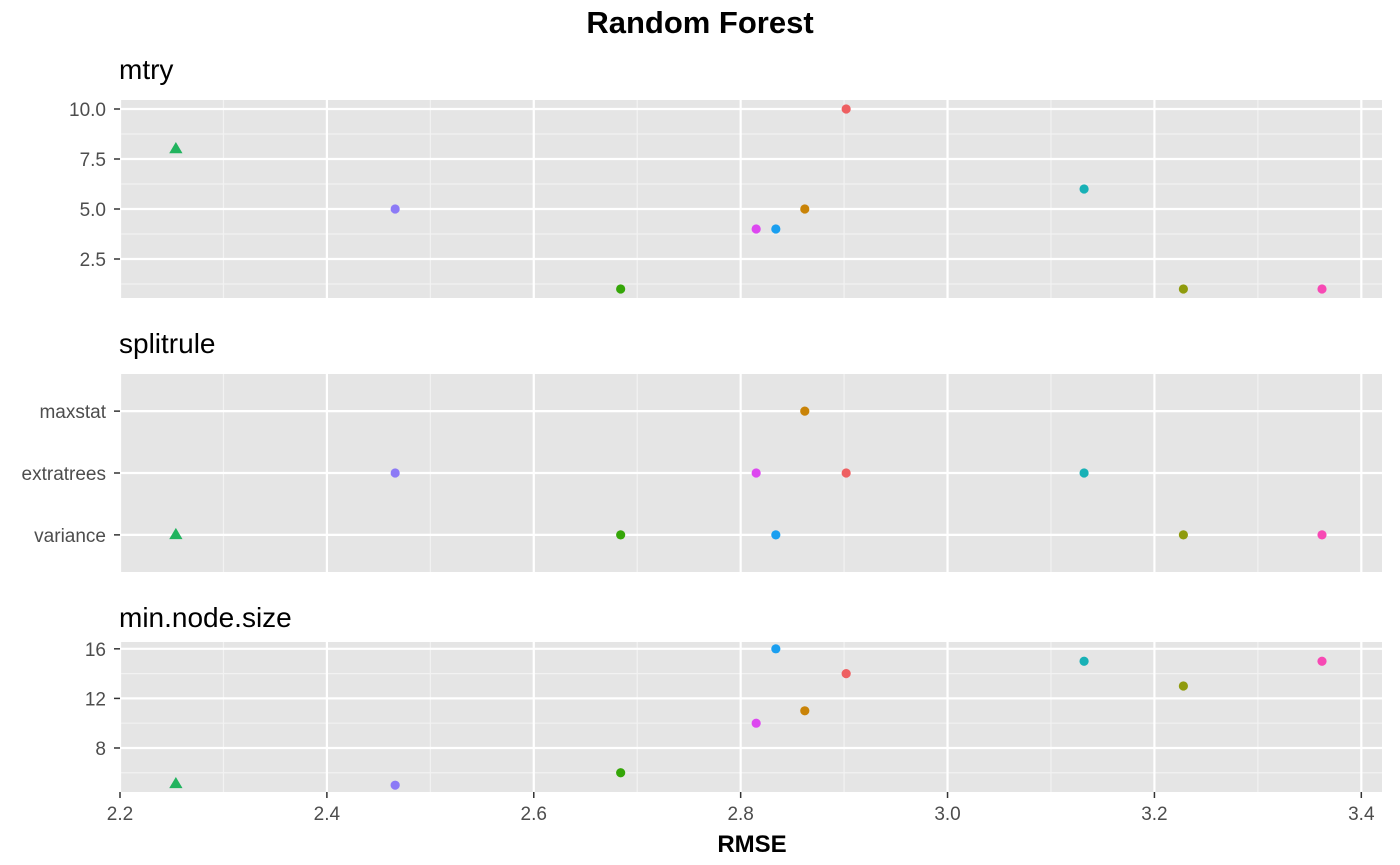 Image resolution: width=1400 pixels, height=865 pixels. Describe the element at coordinates (146, 69) in the screenshot. I see `panel-title-mtry: mtry` at that location.